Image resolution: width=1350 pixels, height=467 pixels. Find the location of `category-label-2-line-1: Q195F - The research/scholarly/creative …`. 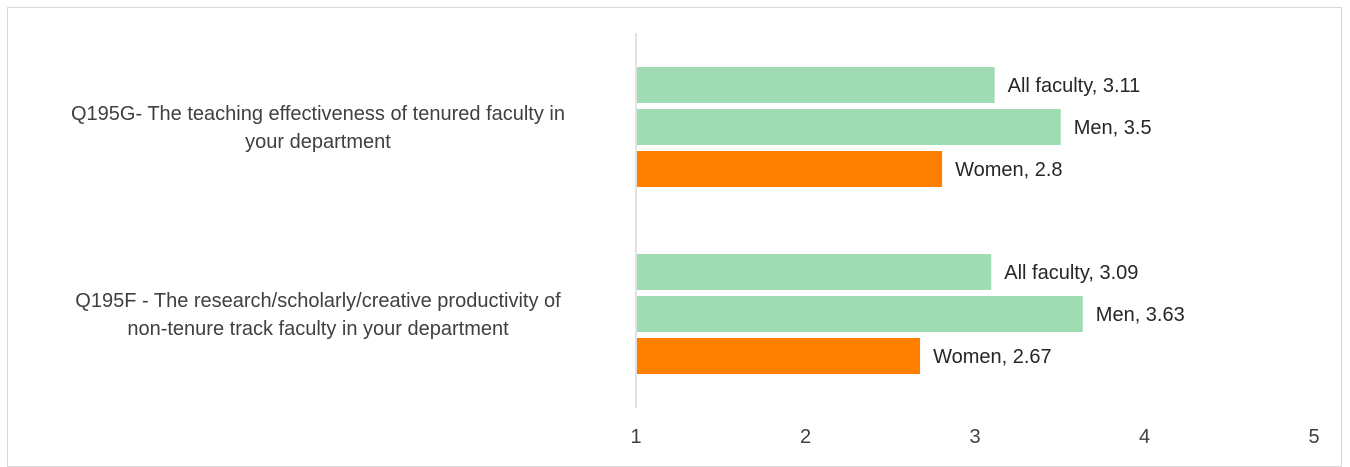

category-label-2-line-1: Q195F - The research/scholarly/creative … is located at coordinates (318, 301).